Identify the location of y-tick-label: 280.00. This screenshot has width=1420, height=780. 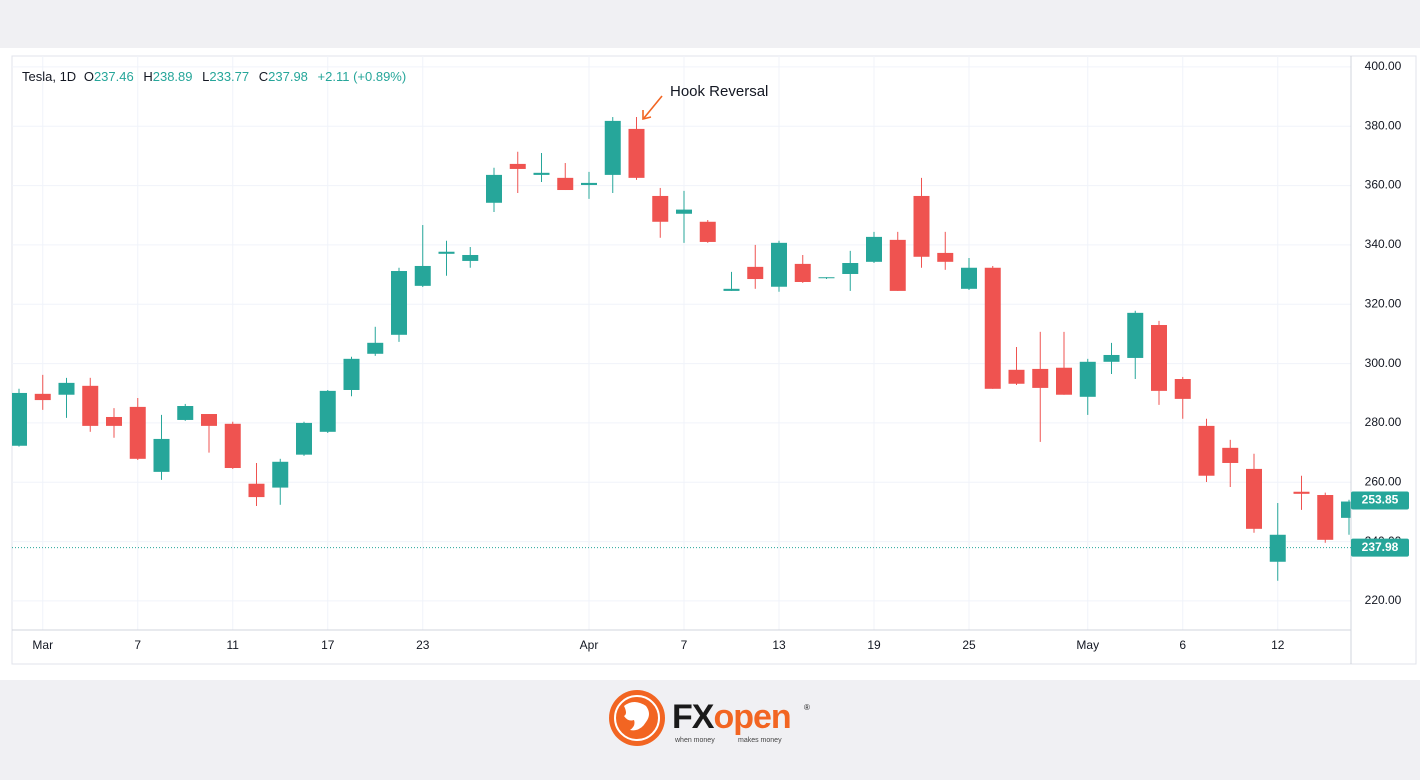
(1383, 422).